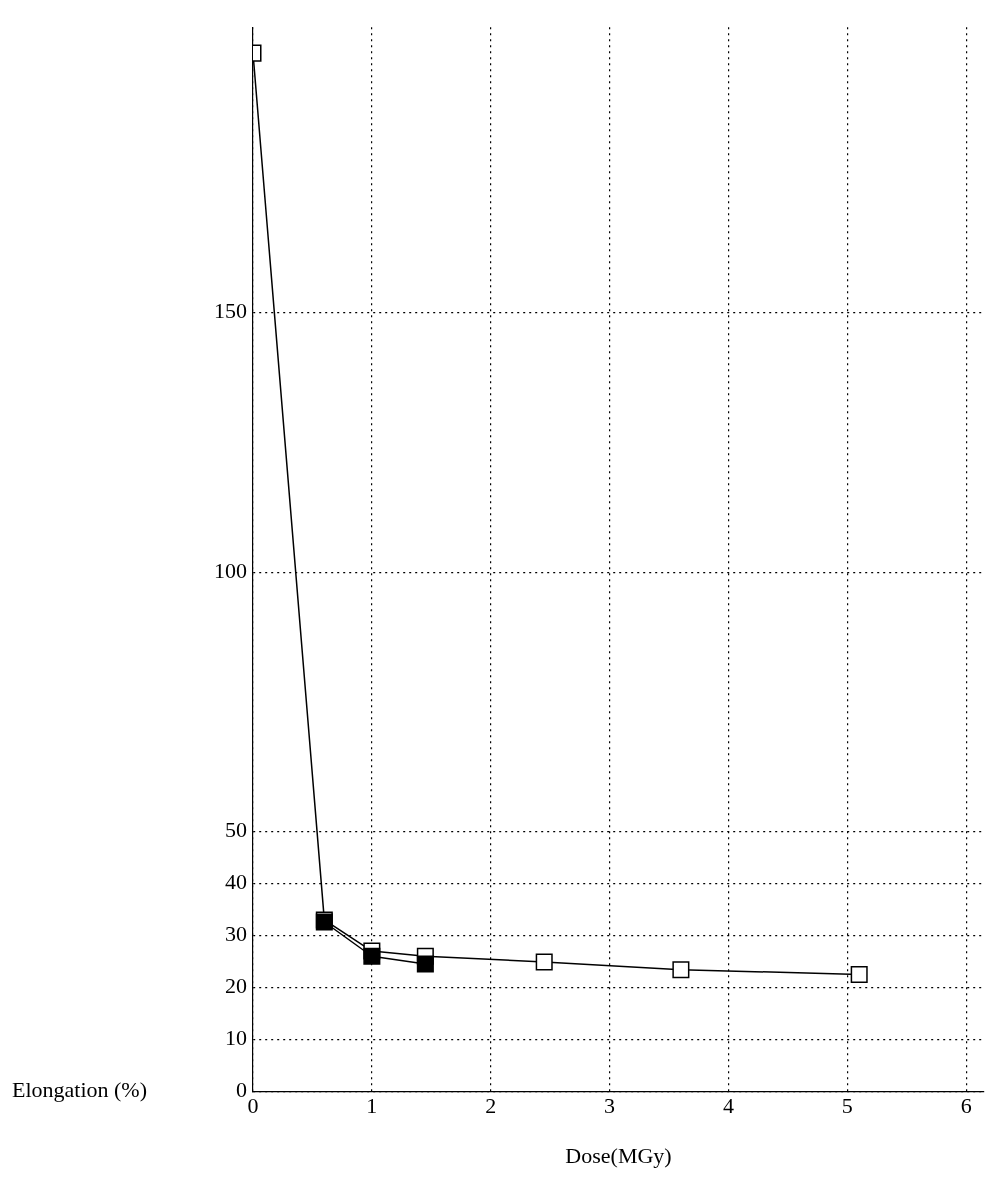  Describe the element at coordinates (491, 1106) in the screenshot. I see `x-tick-label: 2` at that location.